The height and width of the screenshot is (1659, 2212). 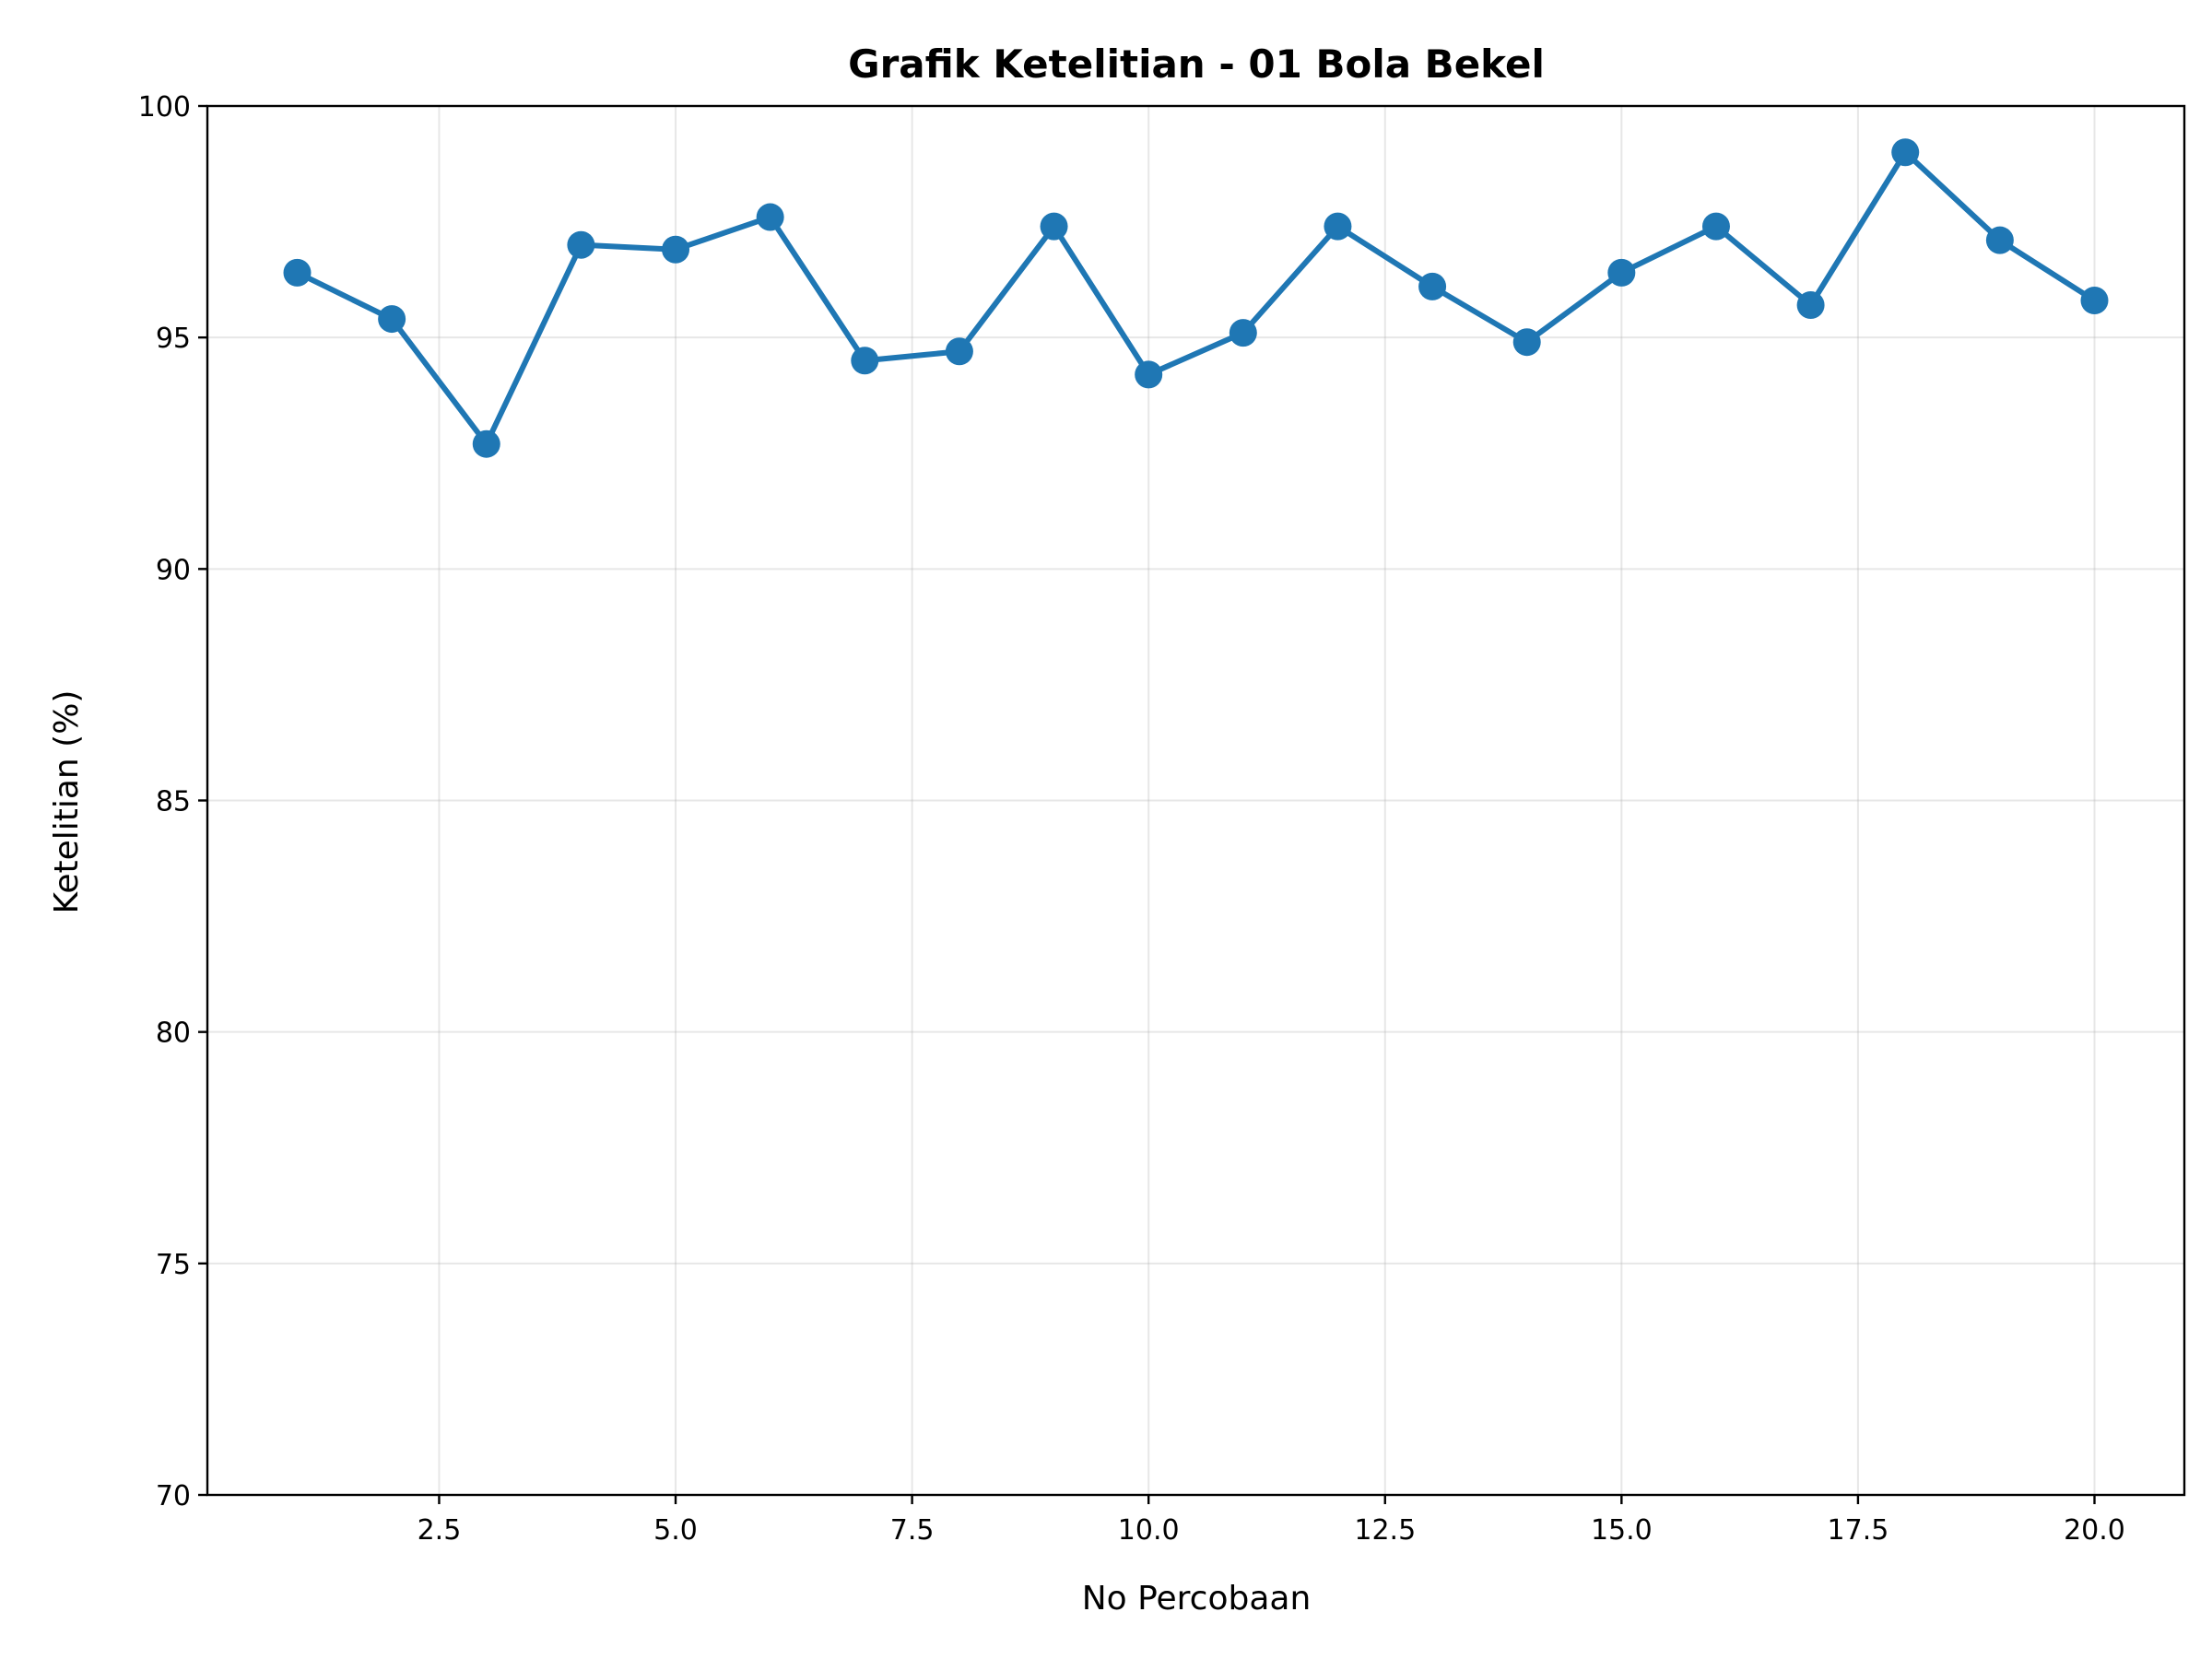 What do you see at coordinates (1149, 1530) in the screenshot?
I see `x-tick-label: 10.0` at bounding box center [1149, 1530].